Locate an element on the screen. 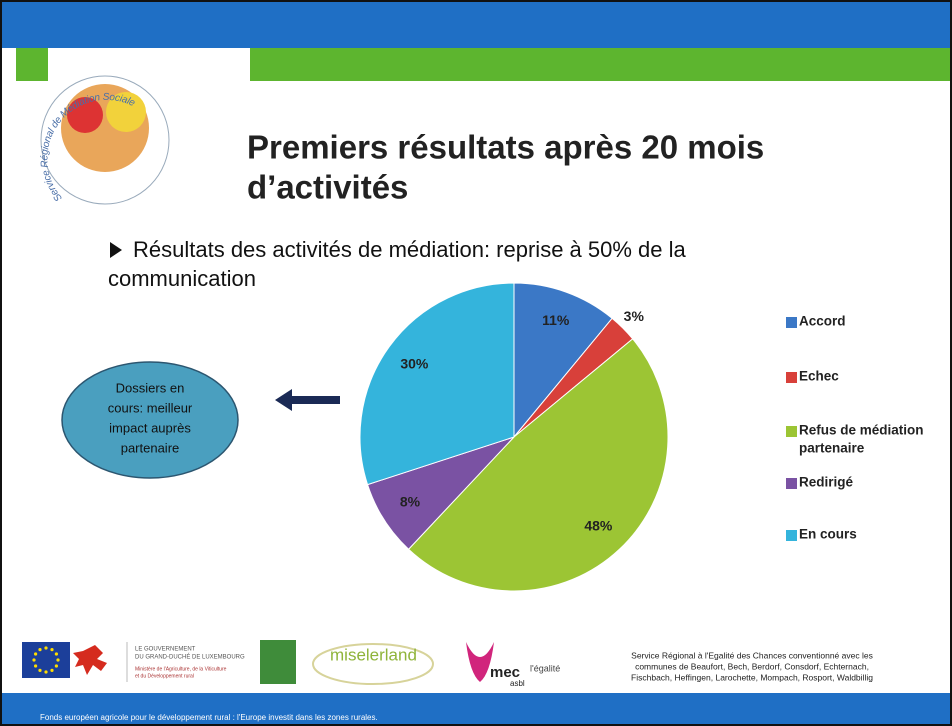 The width and height of the screenshot is (952, 726). slice-label: 8% is located at coordinates (410, 502).